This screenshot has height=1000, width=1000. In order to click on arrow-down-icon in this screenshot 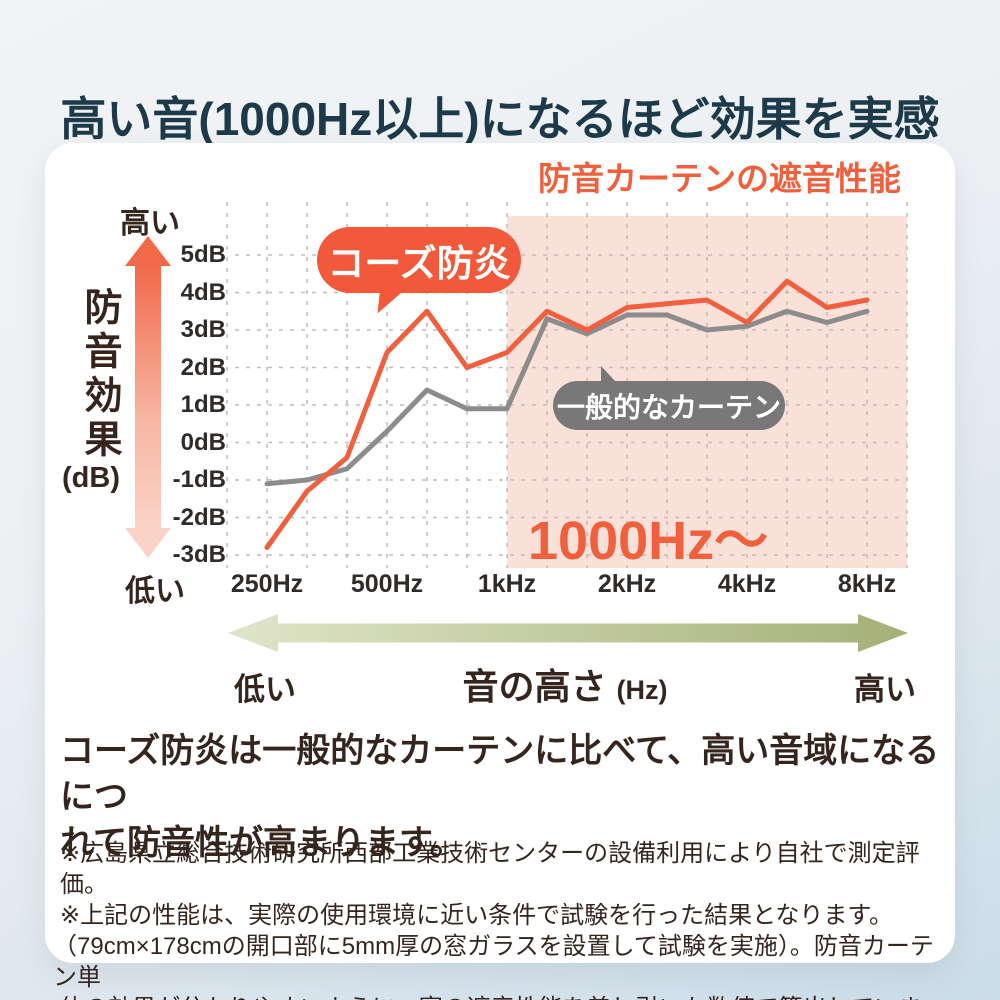, I will do `click(148, 543)`.